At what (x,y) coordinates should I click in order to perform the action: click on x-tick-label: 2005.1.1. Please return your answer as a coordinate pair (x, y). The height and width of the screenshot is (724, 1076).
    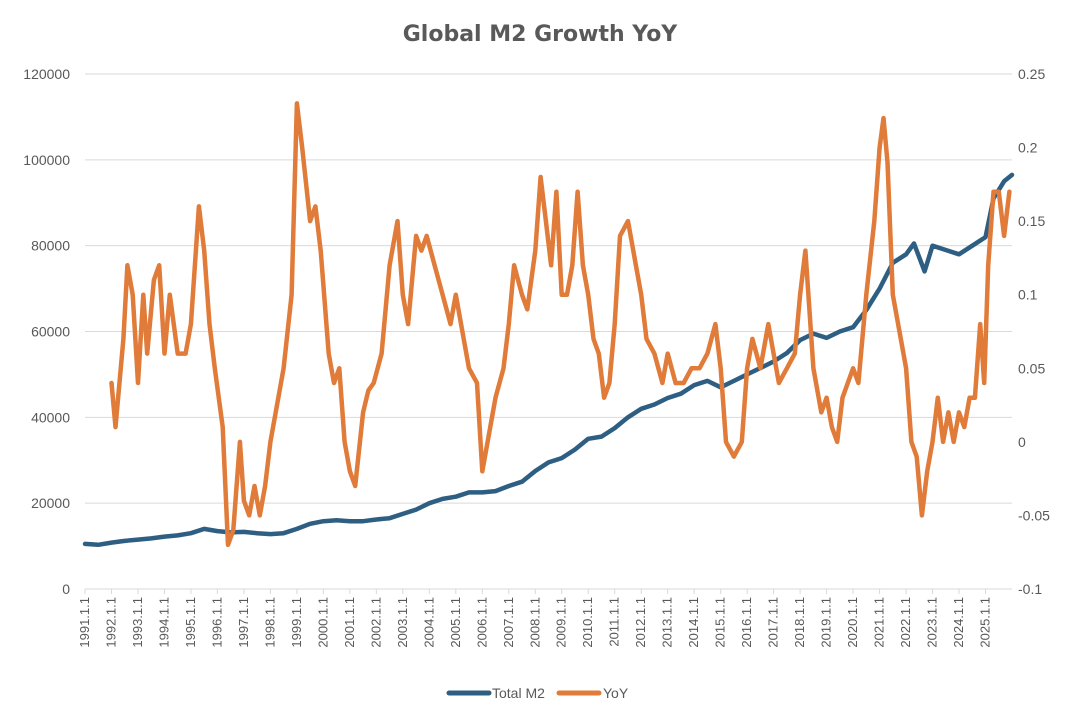
    Looking at the image, I should click on (455, 622).